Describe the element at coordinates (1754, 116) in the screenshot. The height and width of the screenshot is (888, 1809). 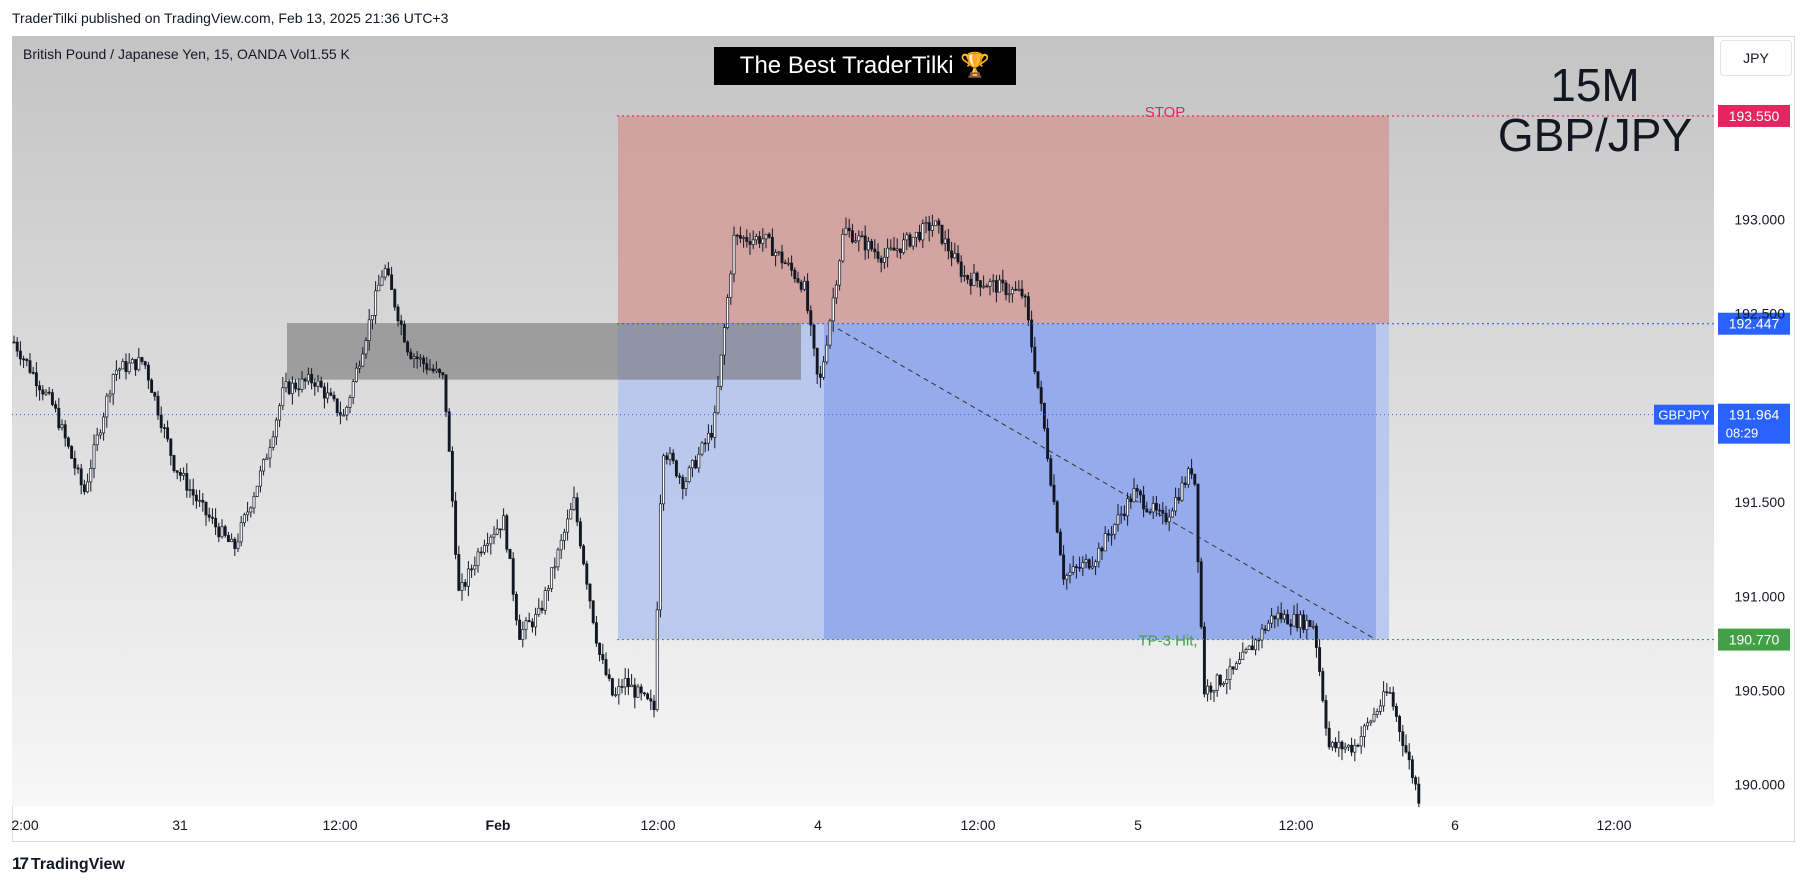
I see `price-label-0: 193.550` at that location.